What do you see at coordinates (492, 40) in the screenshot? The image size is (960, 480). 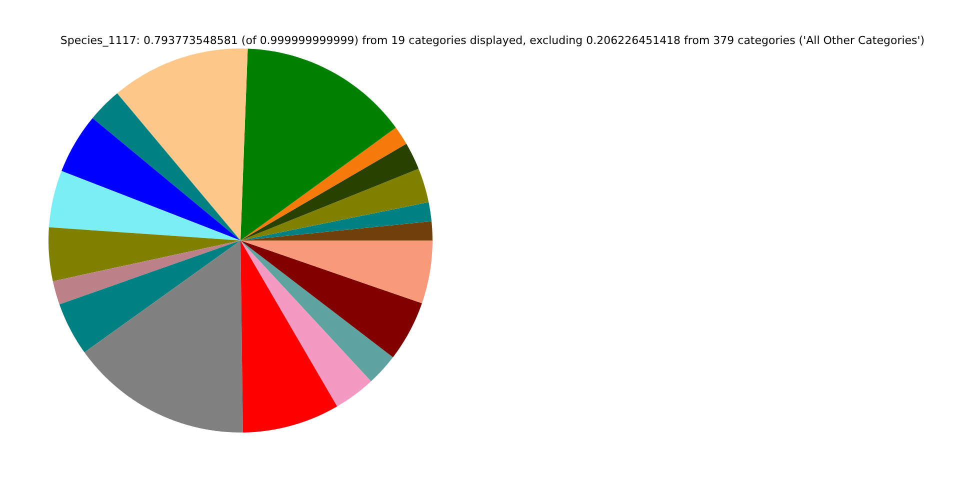 I see `text: Species_1117: 0.793773548581 (of 0.999999999999) from 19 categories displayed, excluding 0.206226451418 from 379 categories ('All Other Categories')` at bounding box center [492, 40].